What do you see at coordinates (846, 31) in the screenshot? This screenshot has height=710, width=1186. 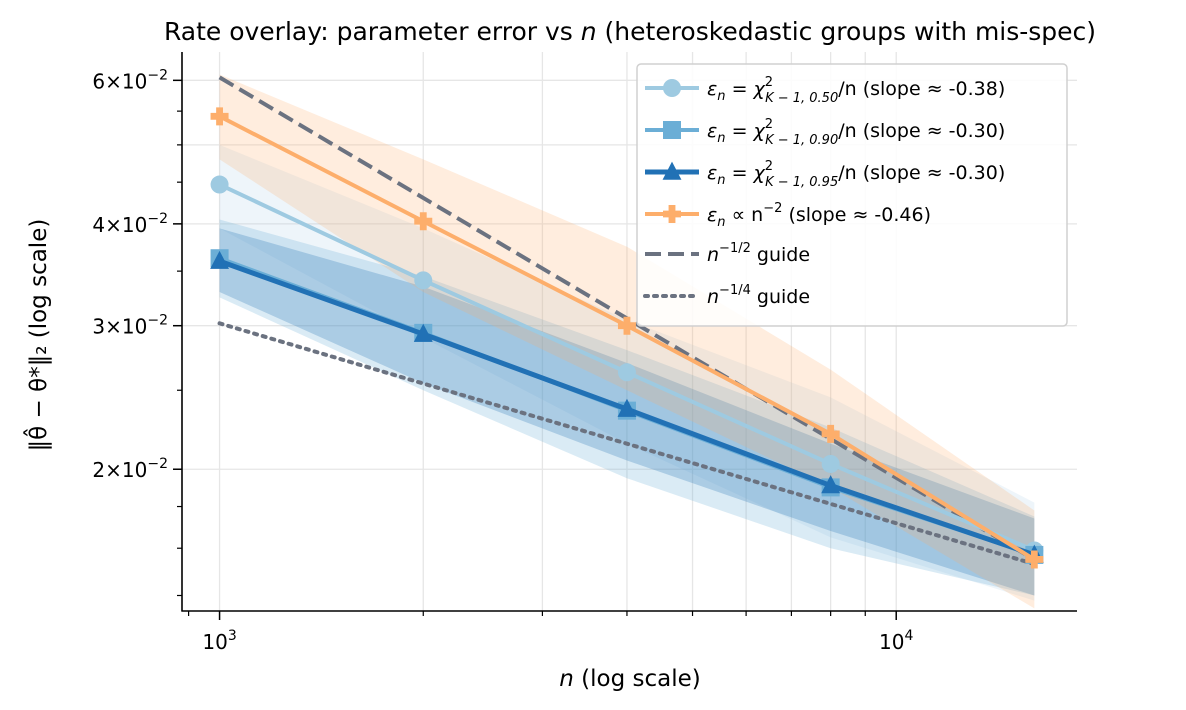 I see `title-text: (heteroskedastic groups with mis-spec)` at bounding box center [846, 31].